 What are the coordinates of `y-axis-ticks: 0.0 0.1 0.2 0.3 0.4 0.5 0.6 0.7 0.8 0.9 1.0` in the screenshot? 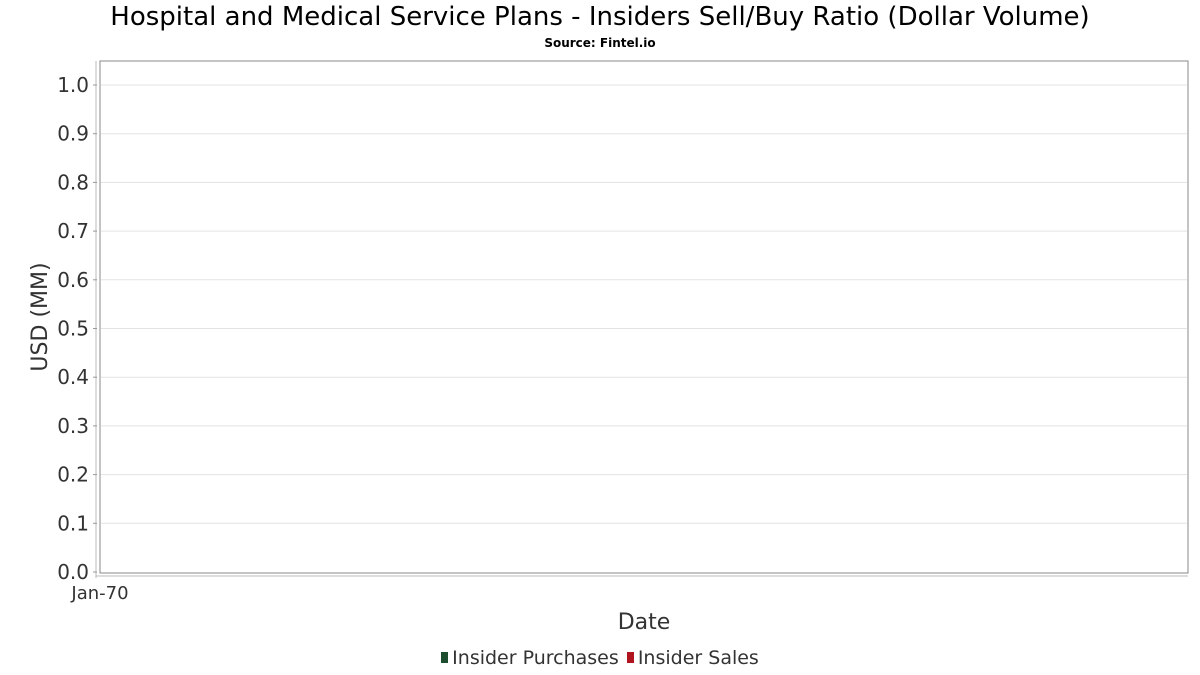 It's located at (77, 328).